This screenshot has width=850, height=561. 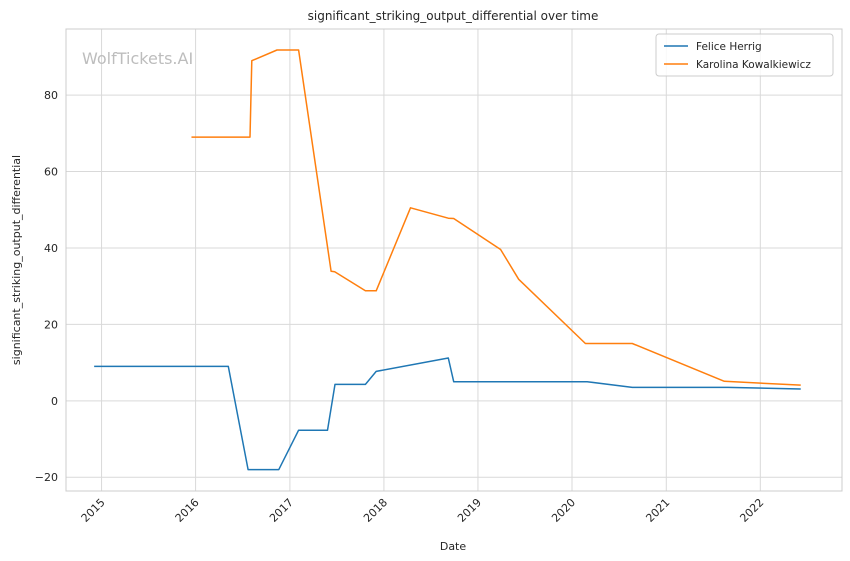 What do you see at coordinates (54, 401) in the screenshot?
I see `y-tick-label: 0` at bounding box center [54, 401].